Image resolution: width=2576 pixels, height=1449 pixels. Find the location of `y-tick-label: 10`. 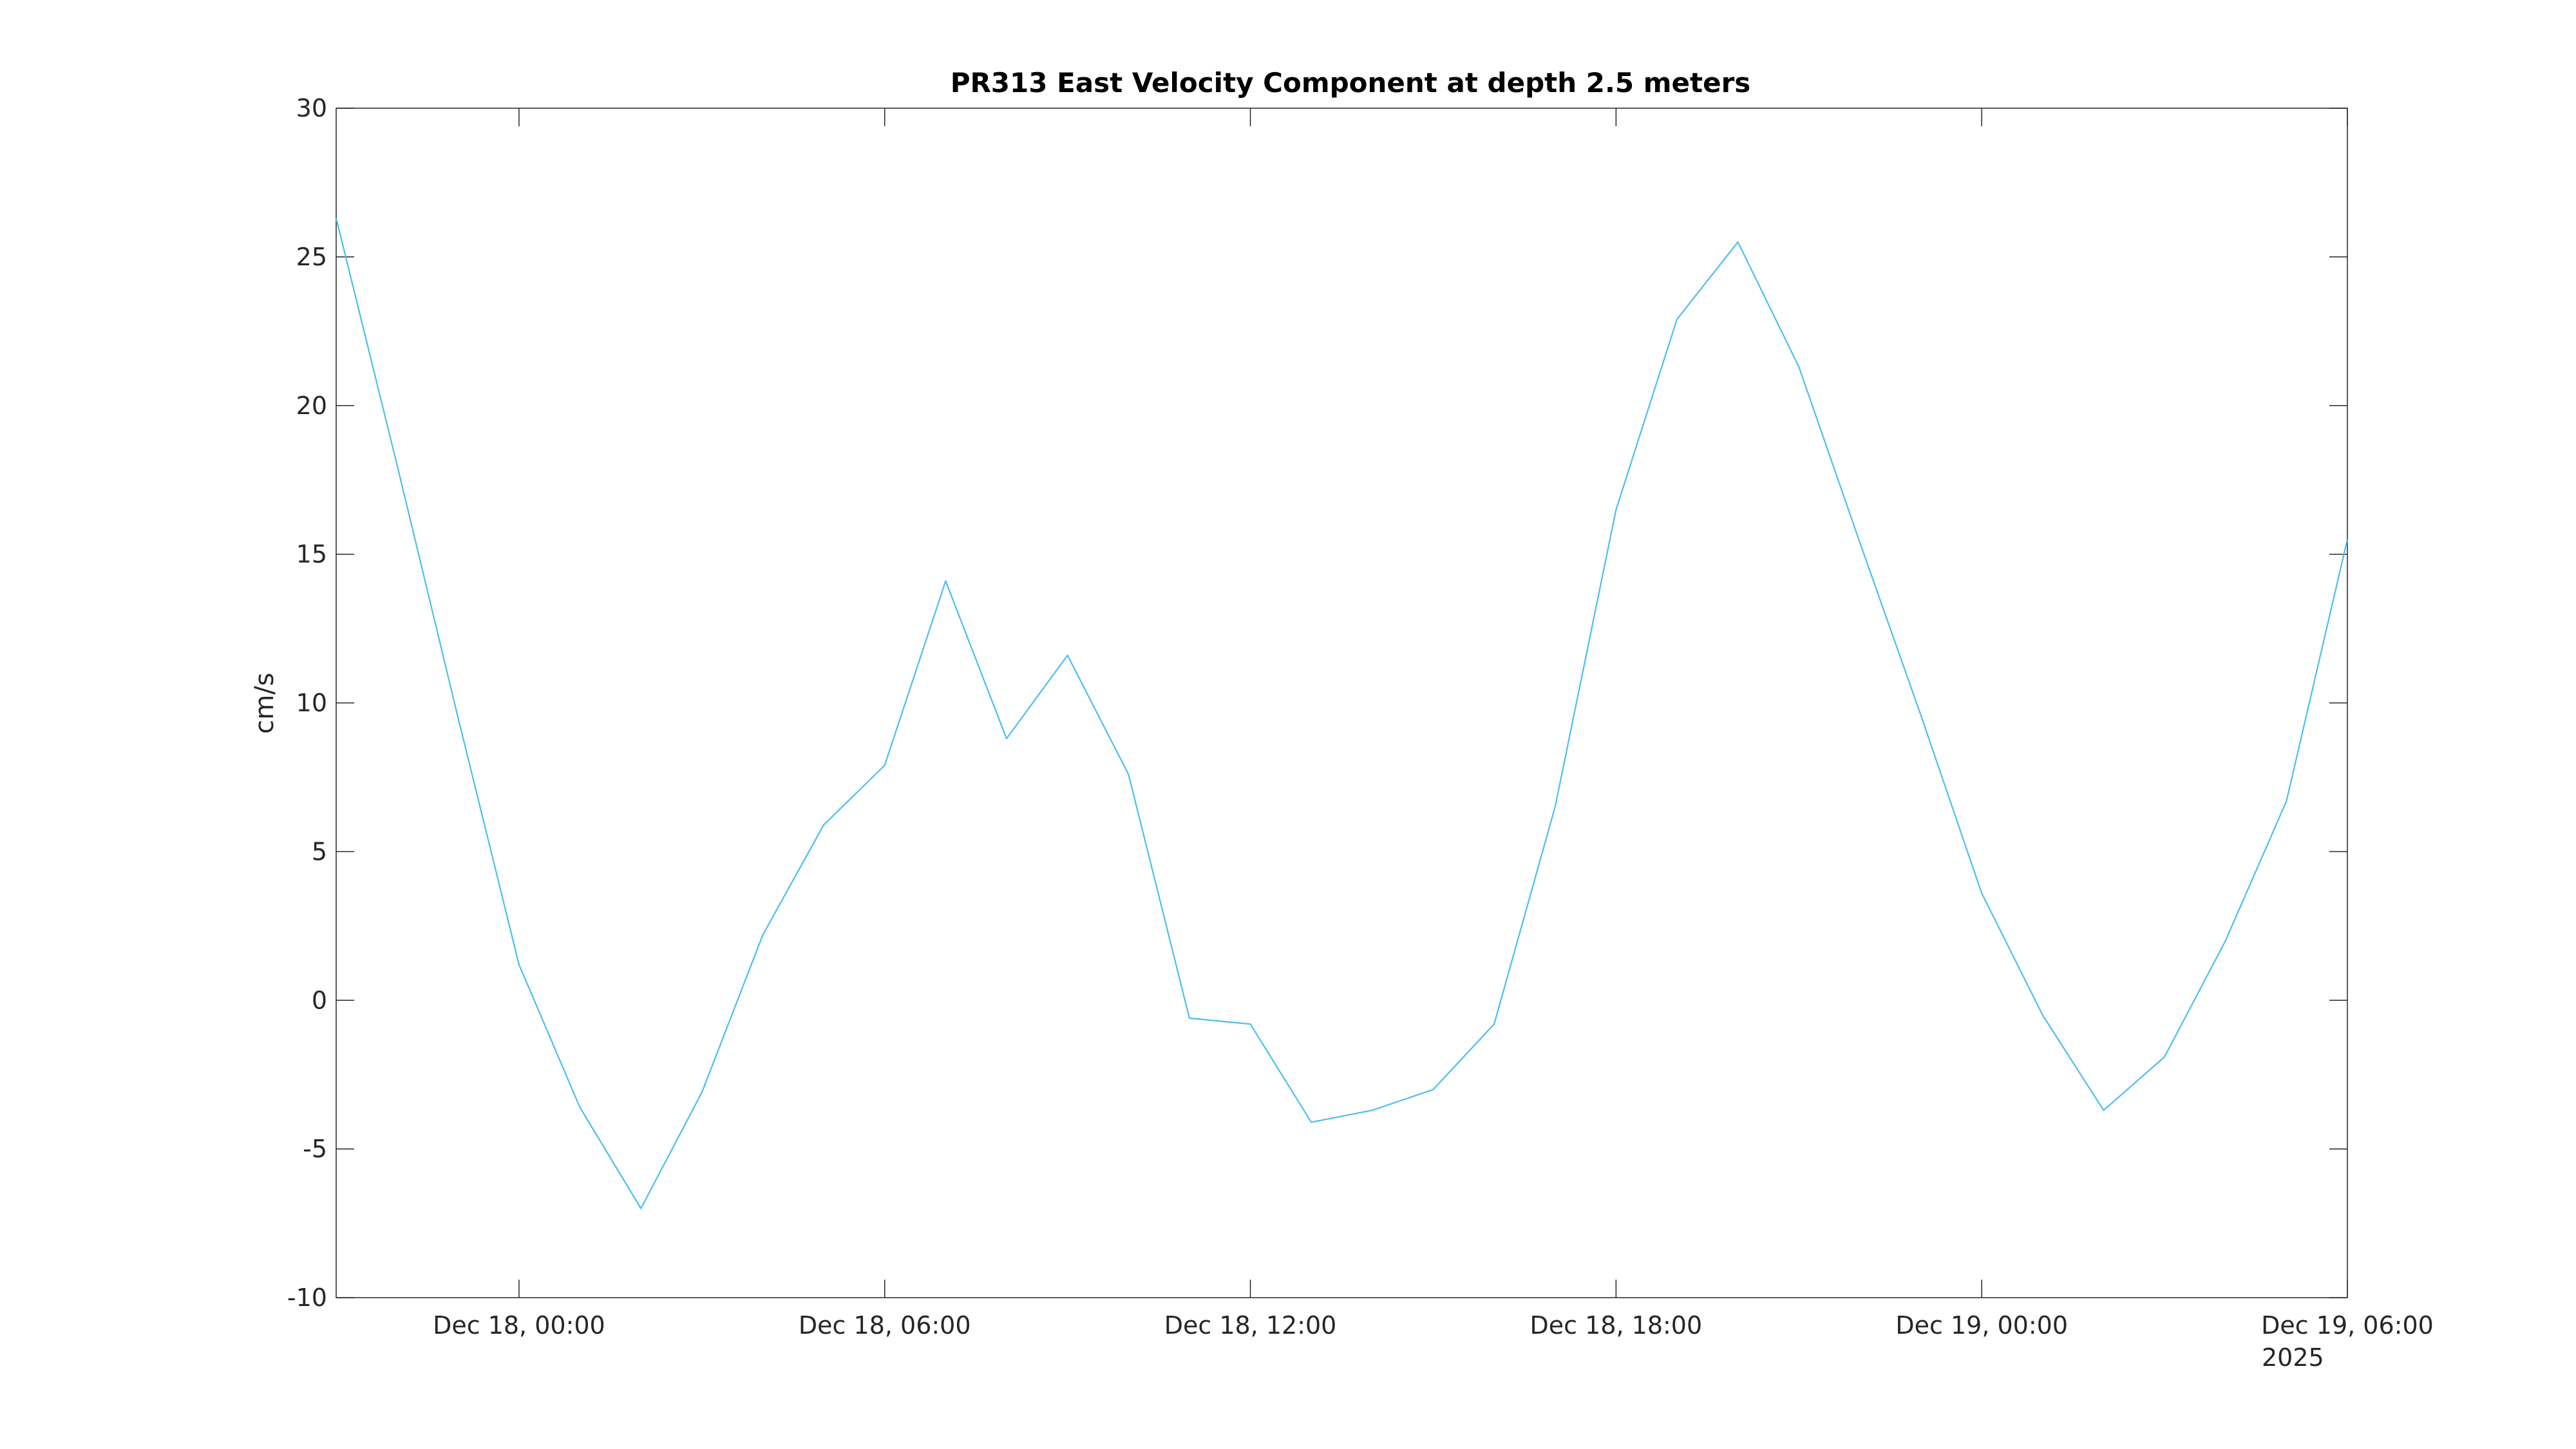

y-tick-label: 10 is located at coordinates (311, 703).